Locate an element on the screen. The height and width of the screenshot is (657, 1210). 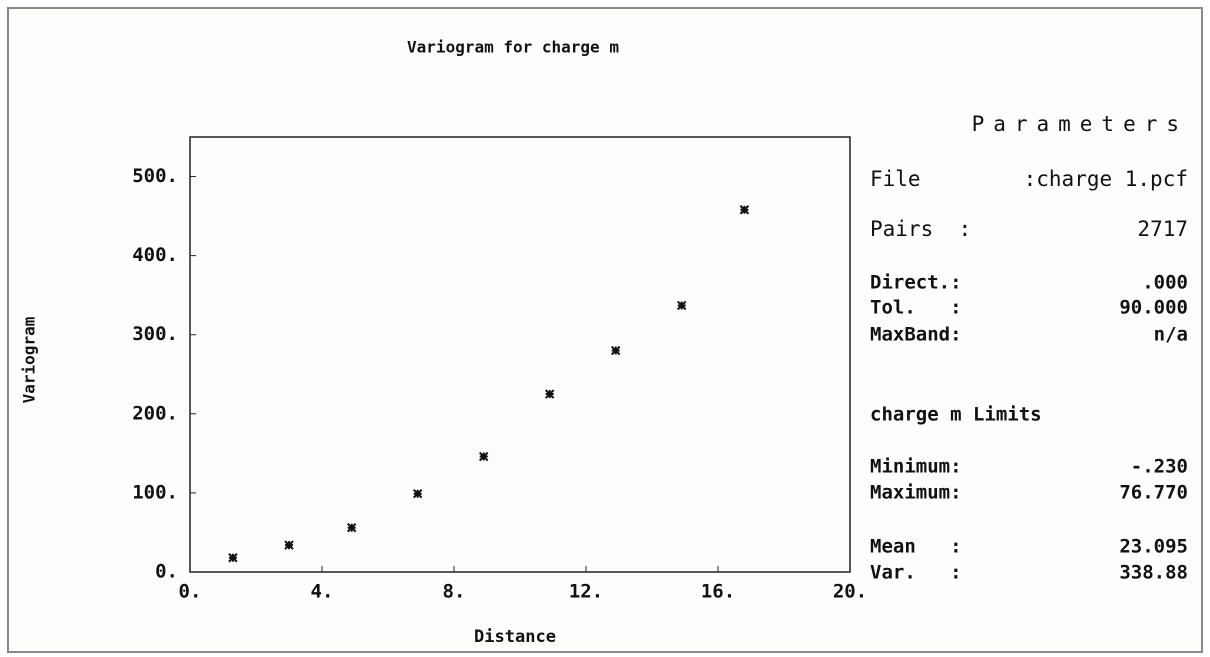
y-tick-label: 300. is located at coordinates (155, 334).